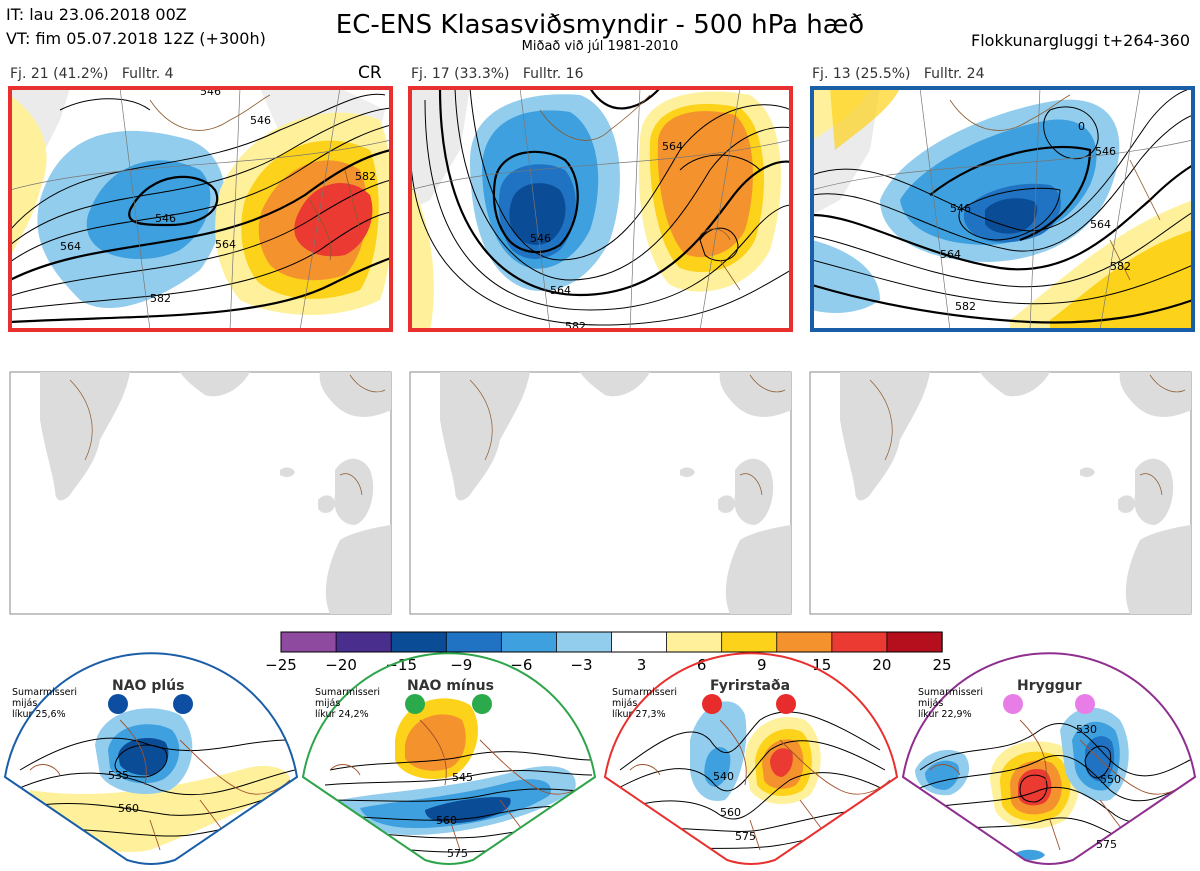 The image size is (1200, 871). I want to click on cluster-1-extra: CR, so click(370, 73).